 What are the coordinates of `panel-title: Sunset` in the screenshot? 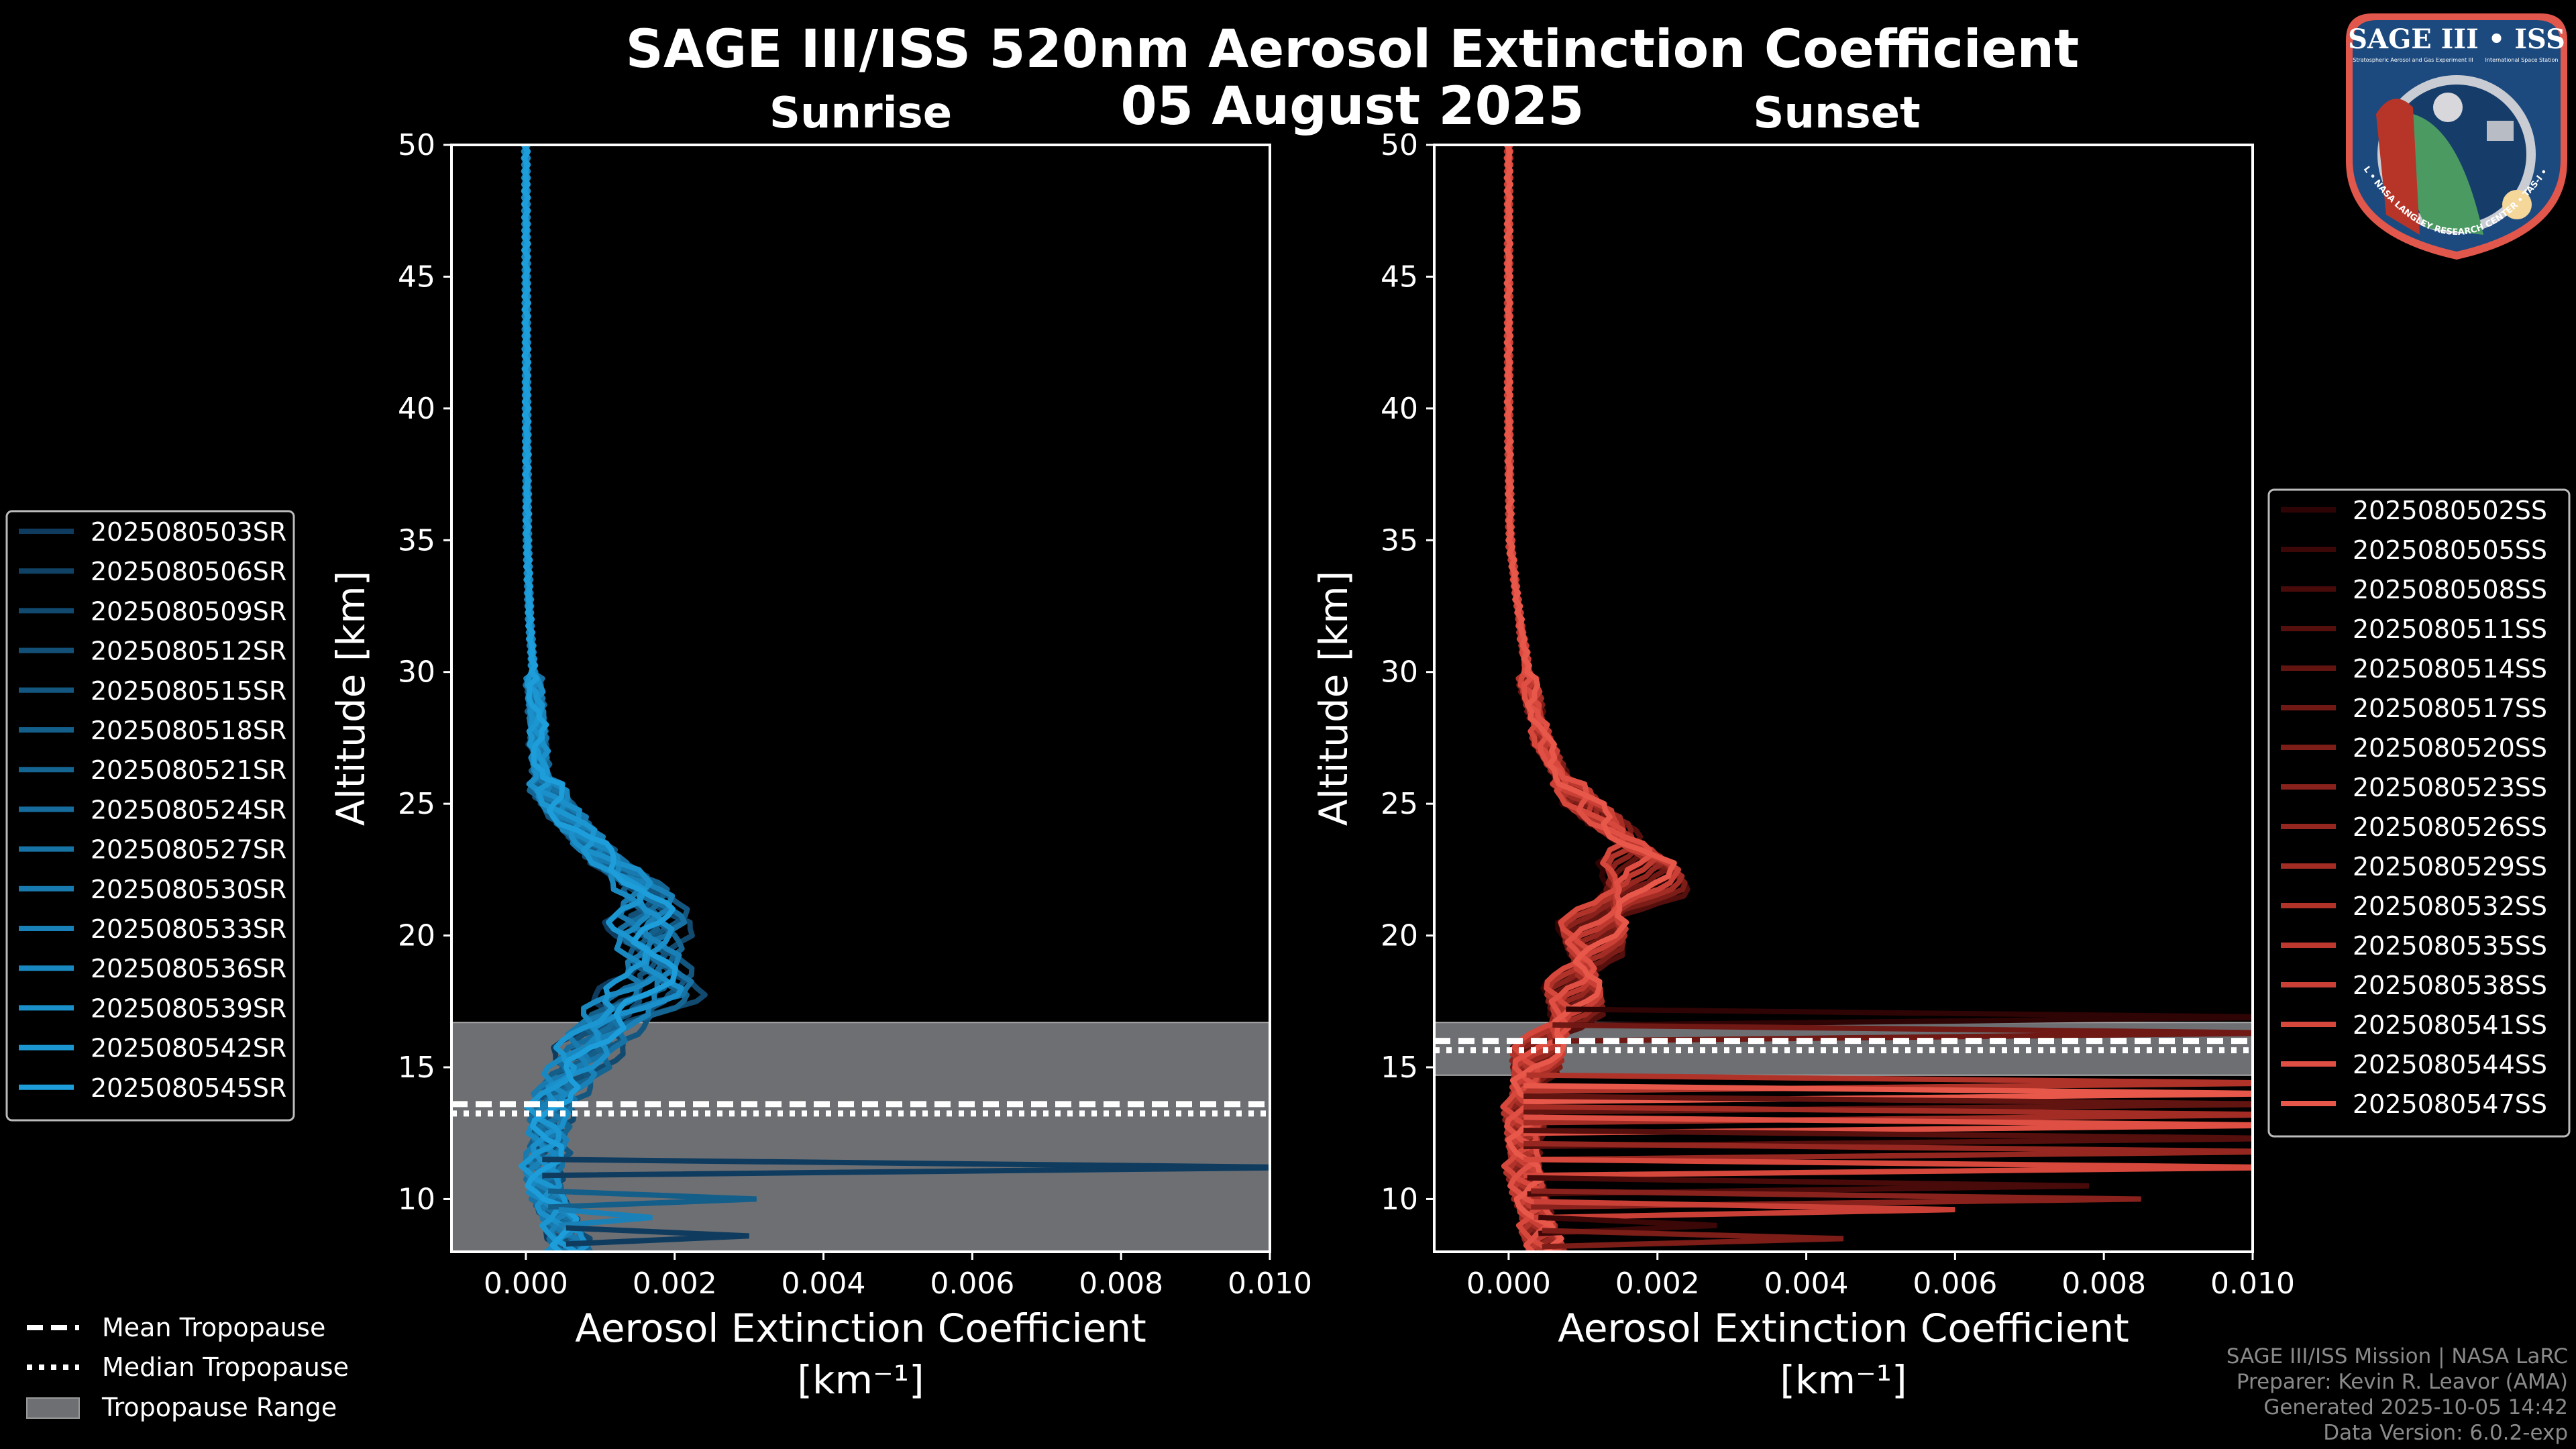 It's located at (1836, 113).